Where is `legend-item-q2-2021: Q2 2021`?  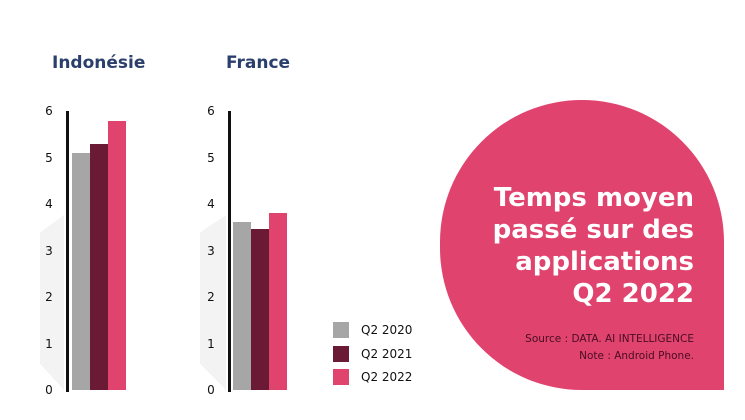
legend-item-q2-2021: Q2 2021 is located at coordinates (372, 354).